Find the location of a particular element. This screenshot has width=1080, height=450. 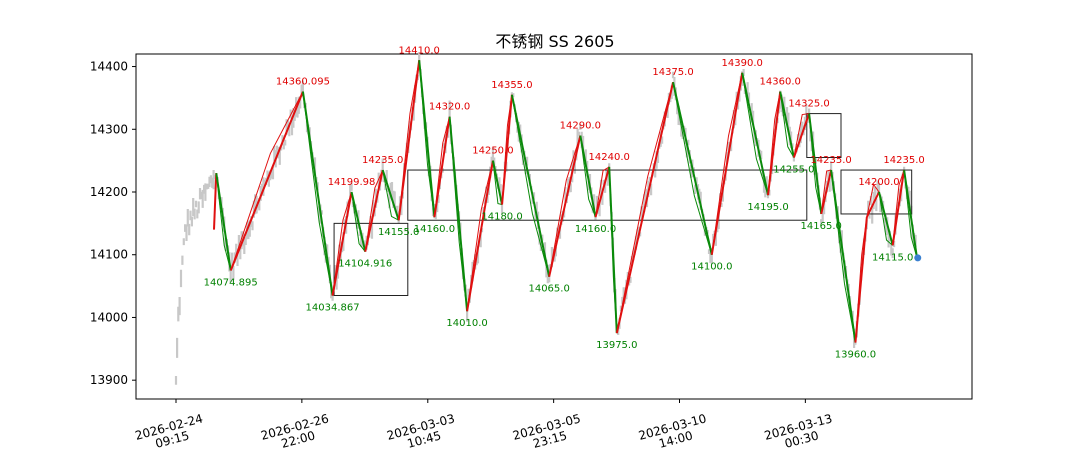

peak-label: 14355.0 is located at coordinates (511, 85).